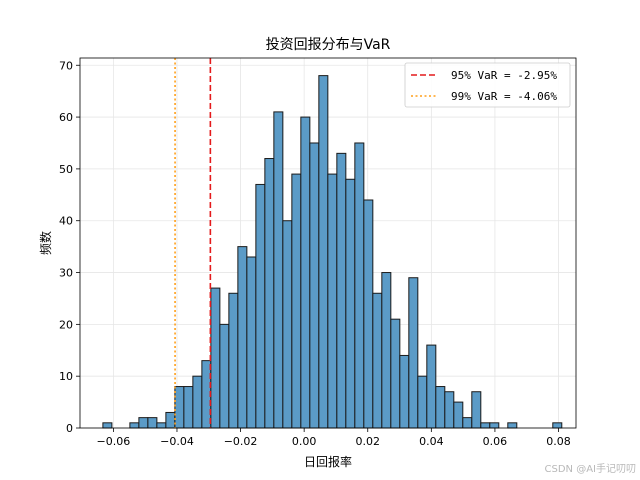 This screenshot has width=640, height=480. Describe the element at coordinates (495, 441) in the screenshot. I see `x-tick-label: 0.06` at that location.